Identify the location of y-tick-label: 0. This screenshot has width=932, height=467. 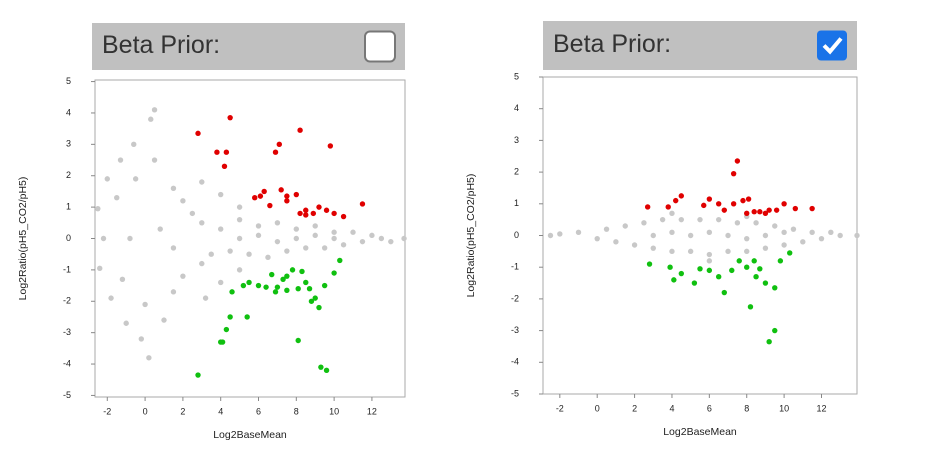
(68, 238).